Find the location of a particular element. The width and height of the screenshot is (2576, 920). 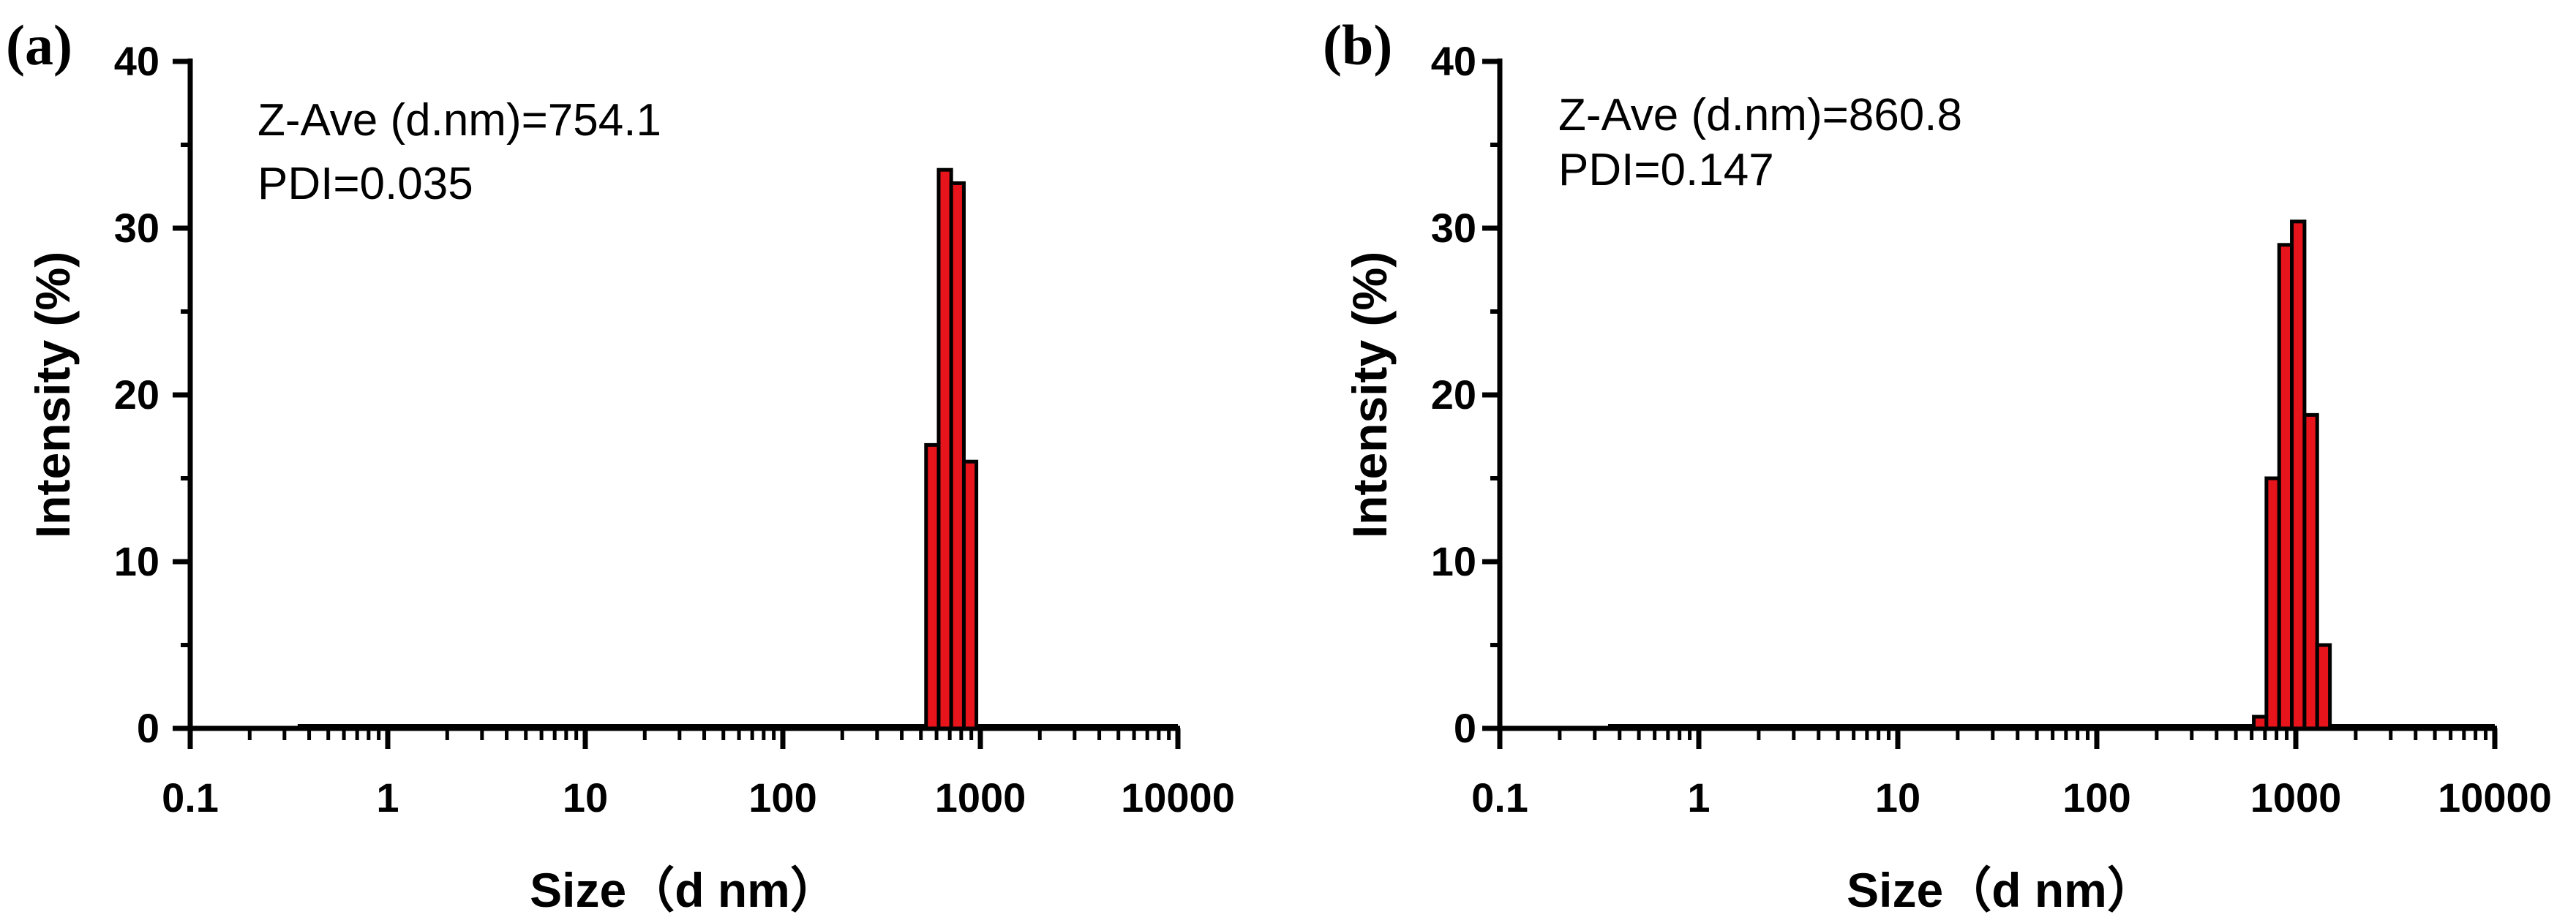

panel-label: (b) is located at coordinates (1357, 45).